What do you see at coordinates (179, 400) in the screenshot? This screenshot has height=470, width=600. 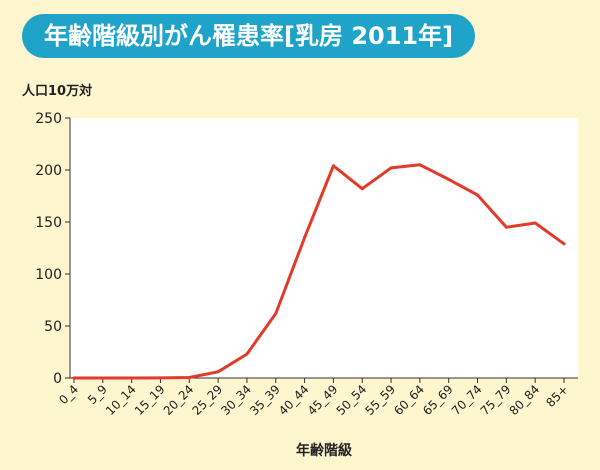 I see `x-tick-label: 20_24` at bounding box center [179, 400].